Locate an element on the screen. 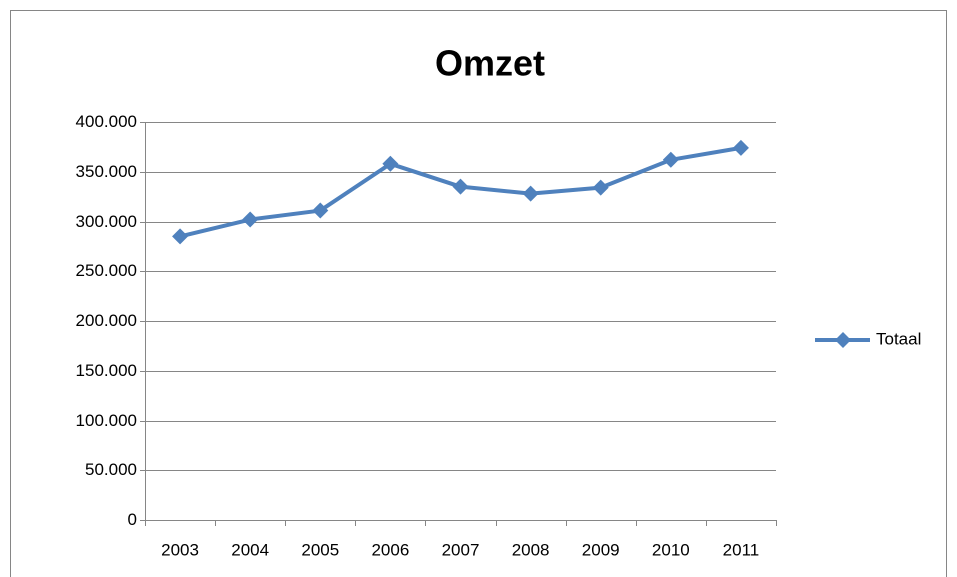 The image size is (957, 577). y-tick-label: 400.000 is located at coordinates (106, 121).